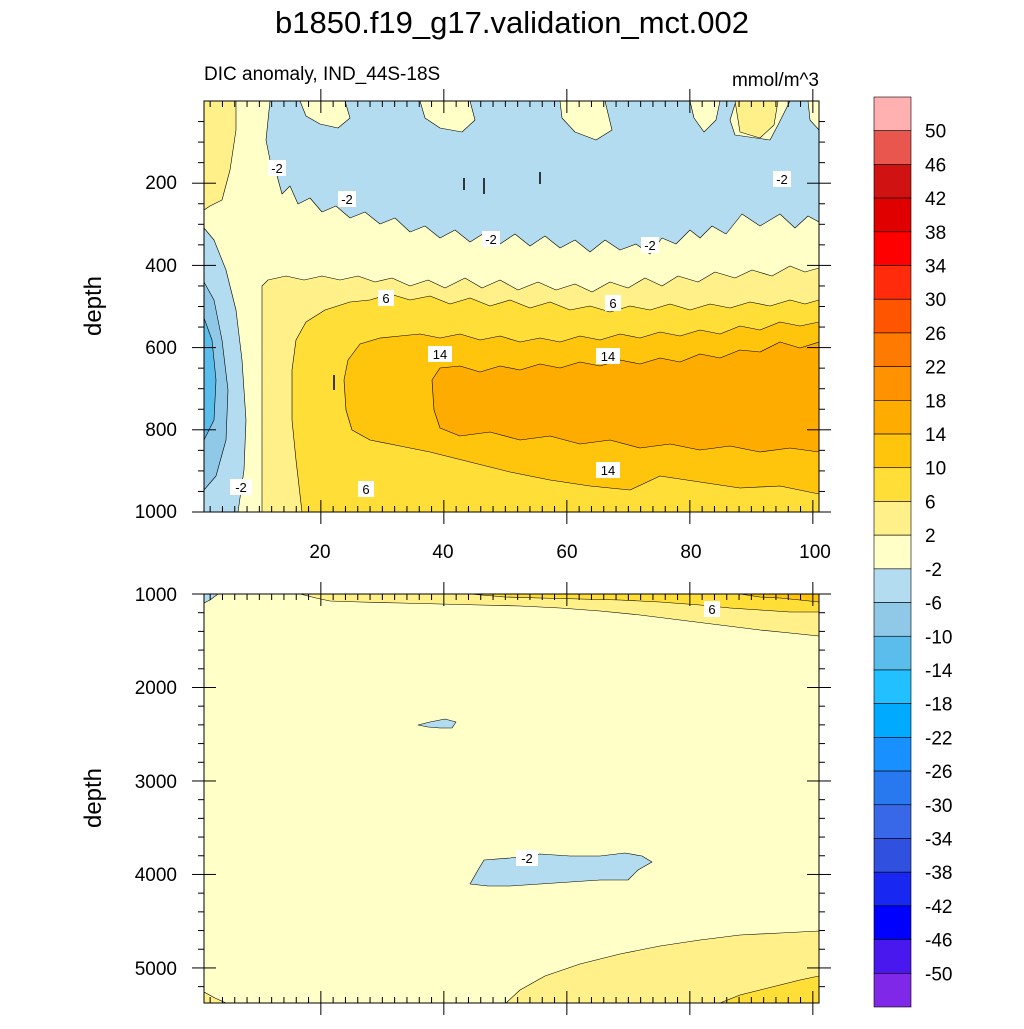  What do you see at coordinates (690, 552) in the screenshot?
I see `xtick: 80` at bounding box center [690, 552].